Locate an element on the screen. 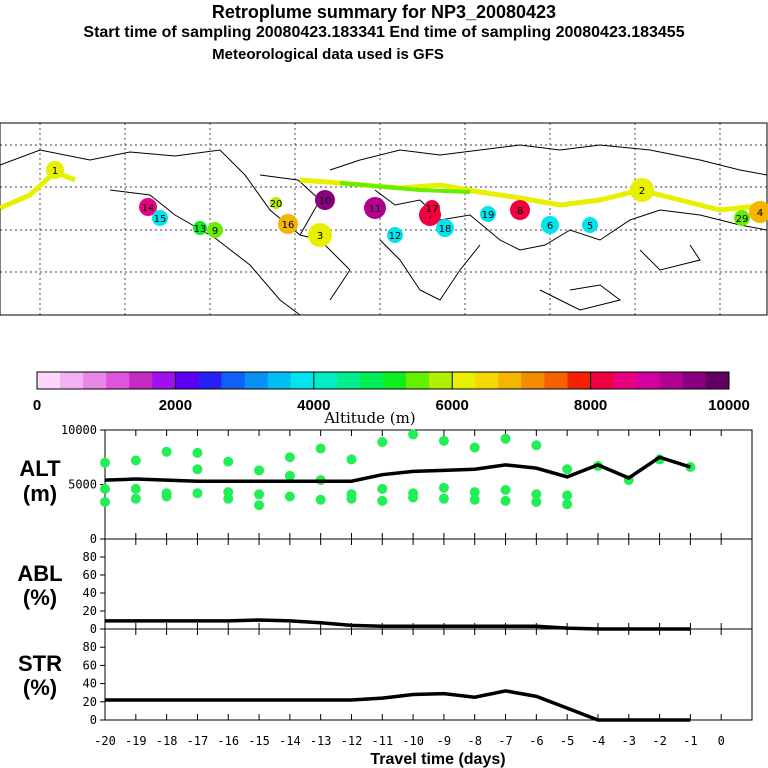 This screenshot has width=768, height=768. plume-marker-label: 8 is located at coordinates (520, 211).